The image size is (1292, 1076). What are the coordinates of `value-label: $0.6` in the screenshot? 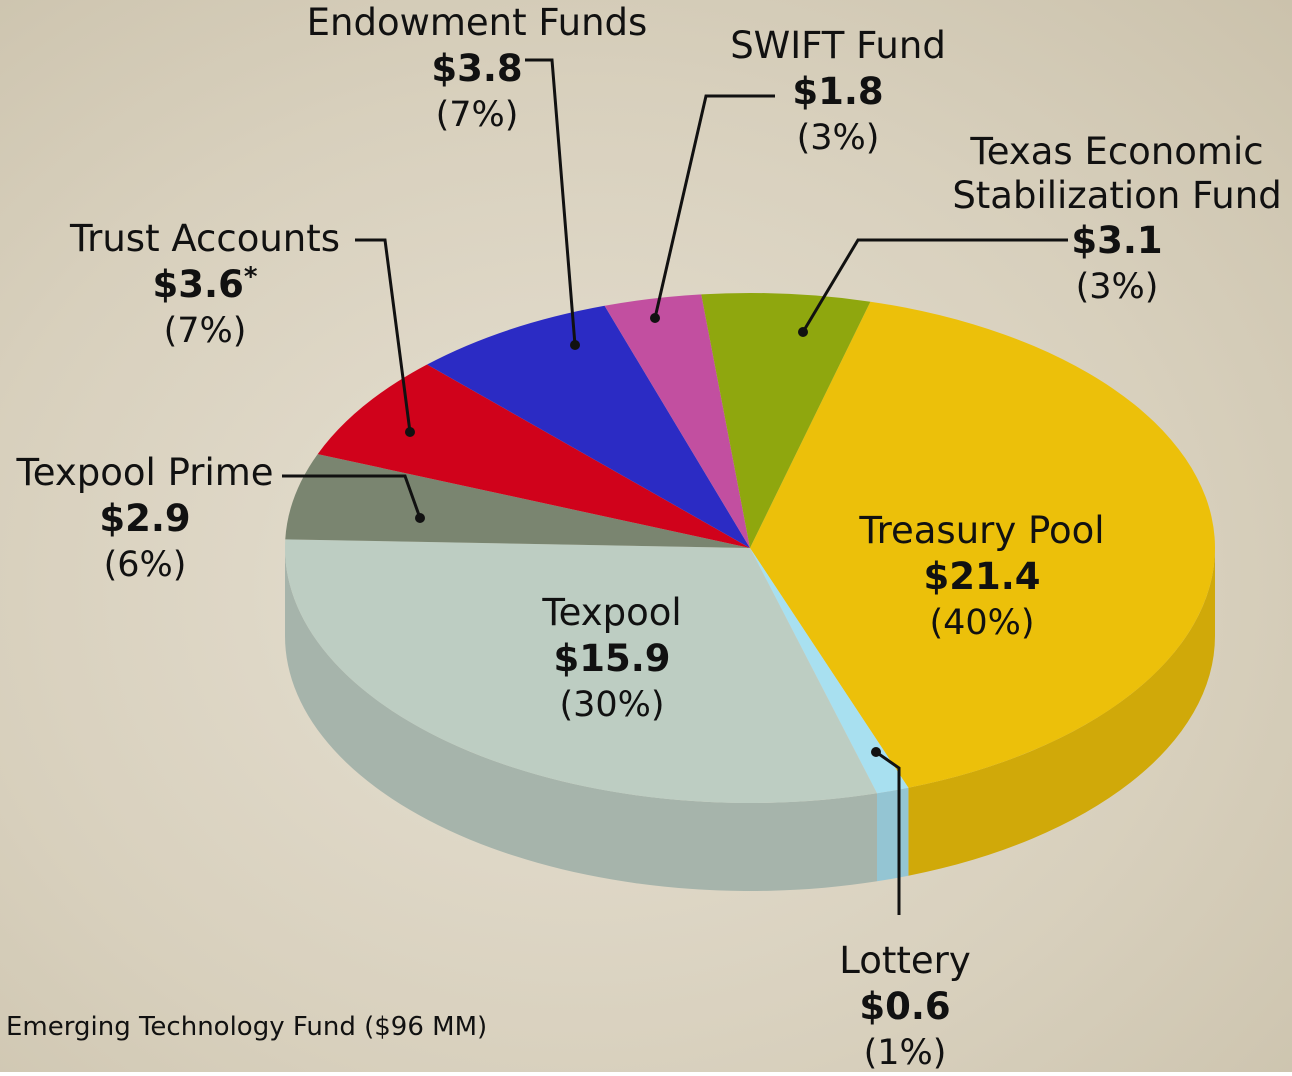 It's located at (905, 1007).